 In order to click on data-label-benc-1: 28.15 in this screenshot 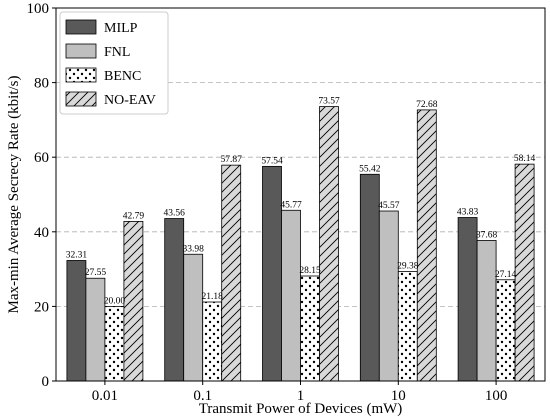, I will do `click(310, 271)`.